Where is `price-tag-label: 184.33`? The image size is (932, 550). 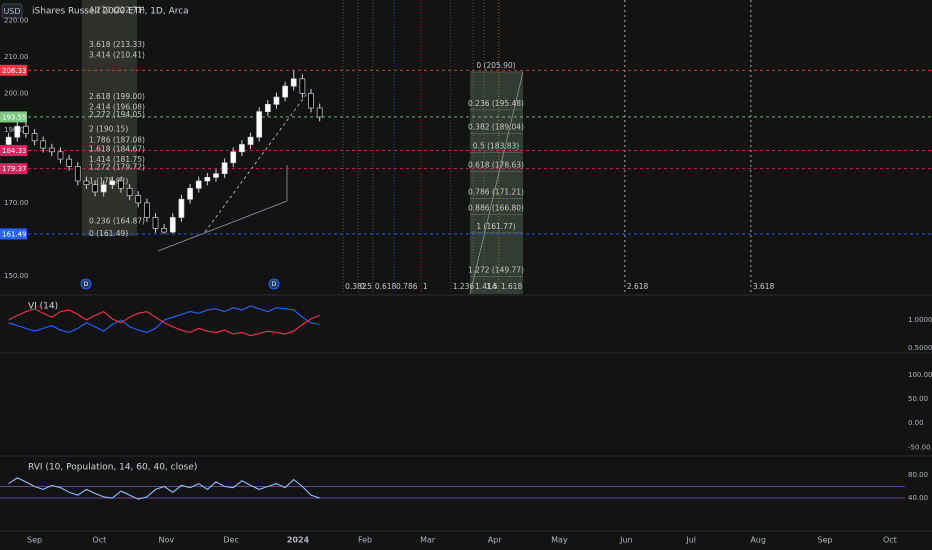 price-tag-label: 184.33 is located at coordinates (14, 151).